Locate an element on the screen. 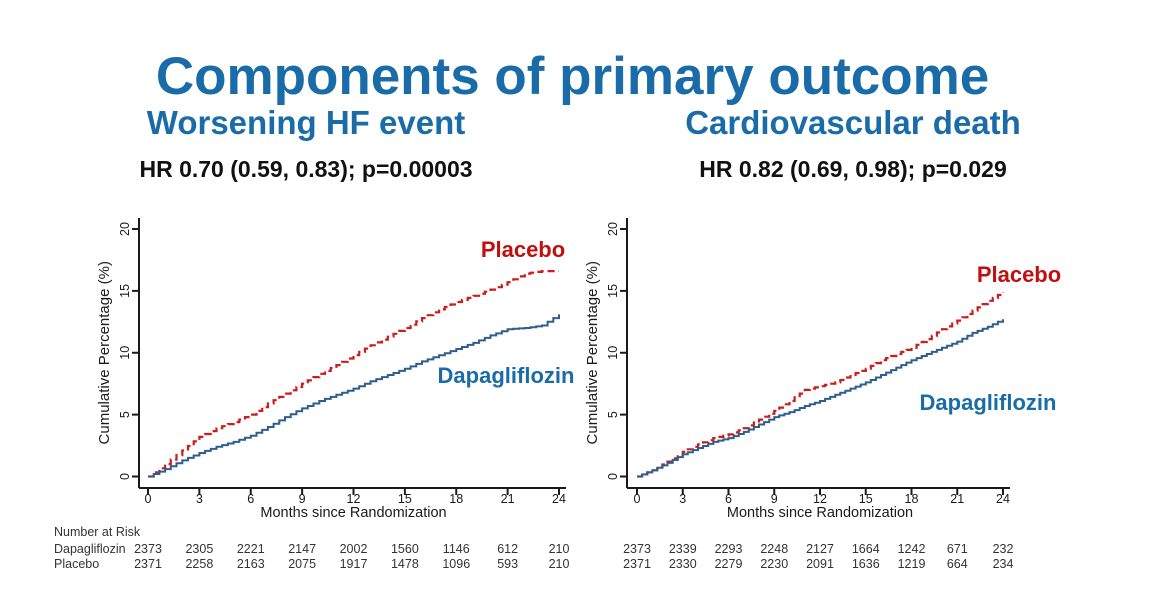  risk-value: 2075 is located at coordinates (302, 564).